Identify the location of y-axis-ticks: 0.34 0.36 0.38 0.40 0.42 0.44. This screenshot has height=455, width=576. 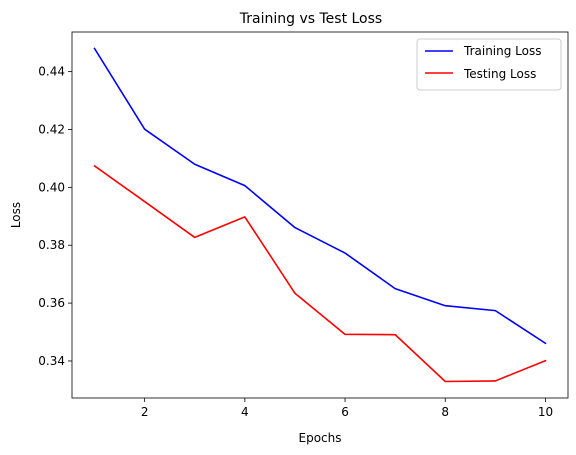
(55, 216).